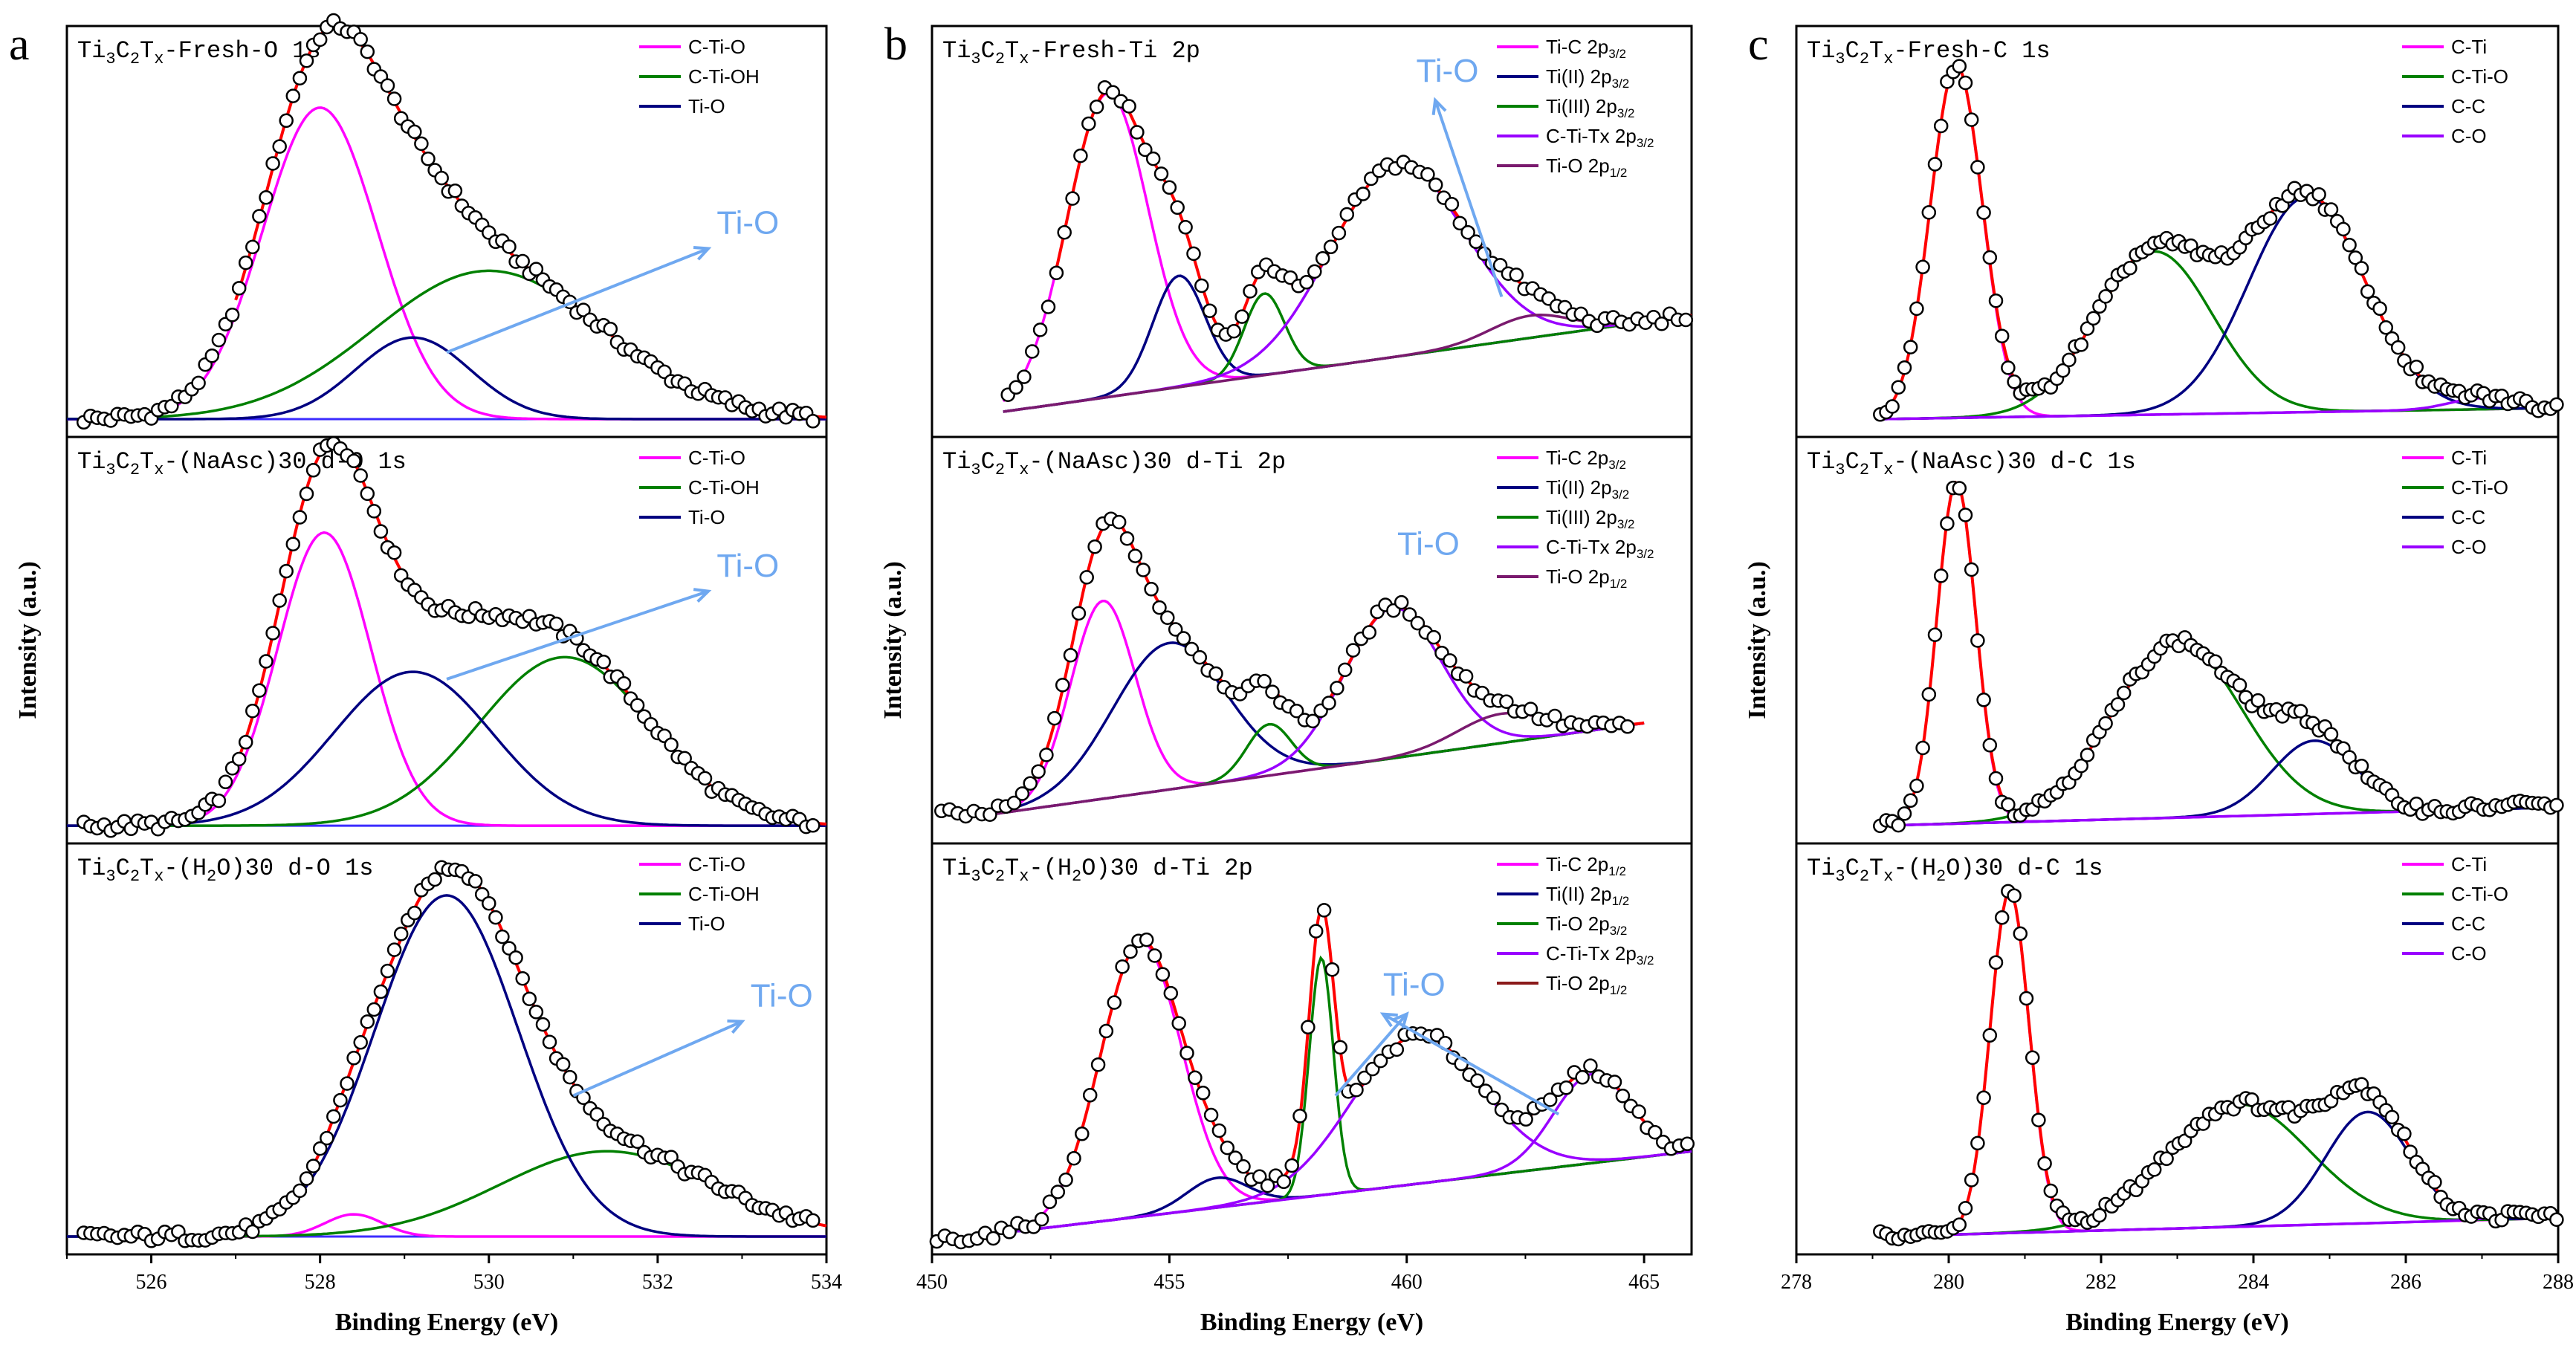 The image size is (2576, 1348). I want to click on subplot: Ti3C2Tx-Fresh-C 1s C-Ti C-Ti-O C-C C-O, so click(2185, 229).